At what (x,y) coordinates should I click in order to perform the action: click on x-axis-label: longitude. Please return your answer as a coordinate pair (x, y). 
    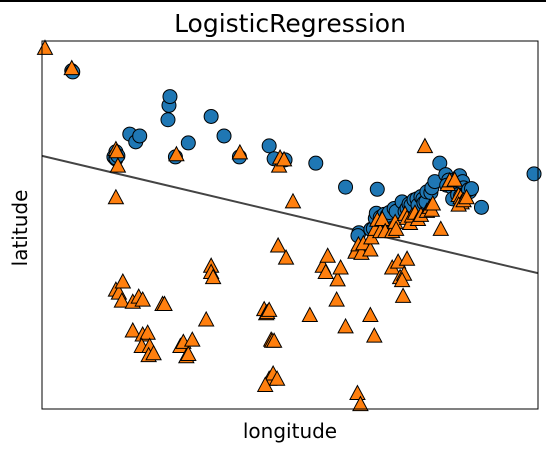
    Looking at the image, I should click on (290, 431).